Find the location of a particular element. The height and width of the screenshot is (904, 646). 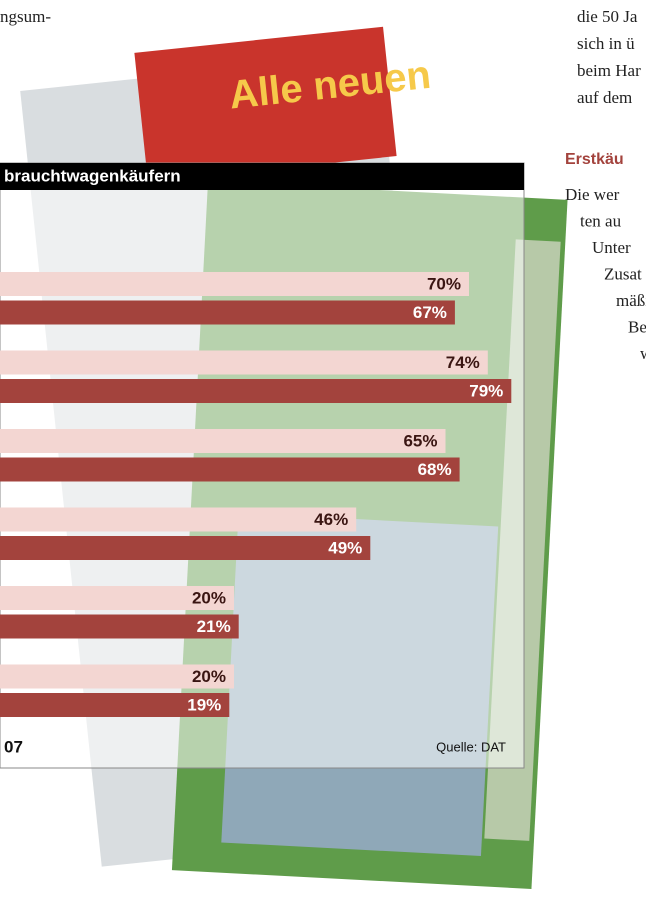

section-heading: Erstkäu is located at coordinates (594, 159).